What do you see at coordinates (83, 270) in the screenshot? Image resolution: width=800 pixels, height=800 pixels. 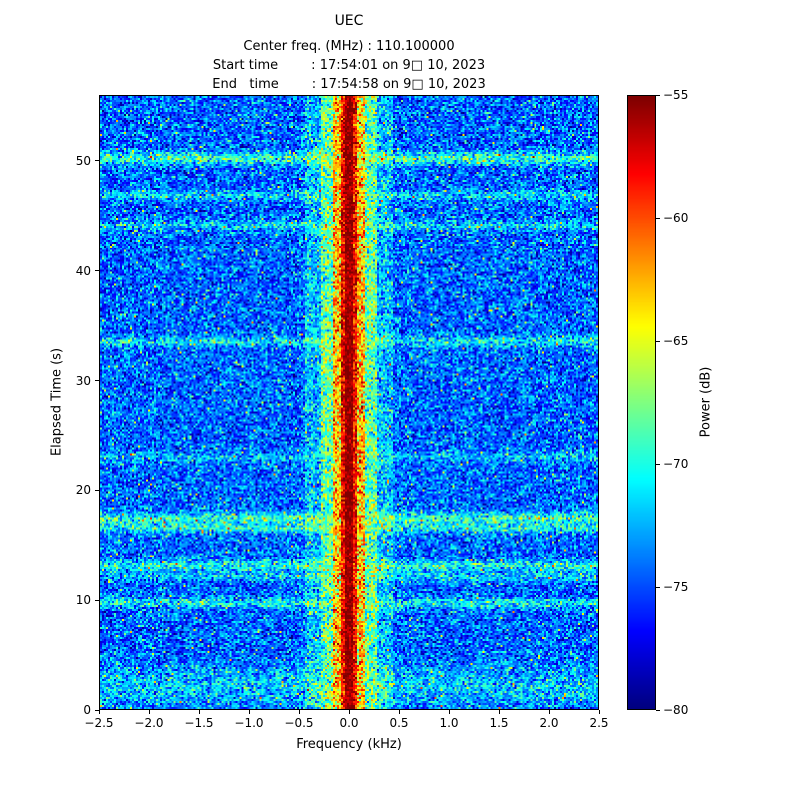 I see `y-tick-label: 40` at bounding box center [83, 270].